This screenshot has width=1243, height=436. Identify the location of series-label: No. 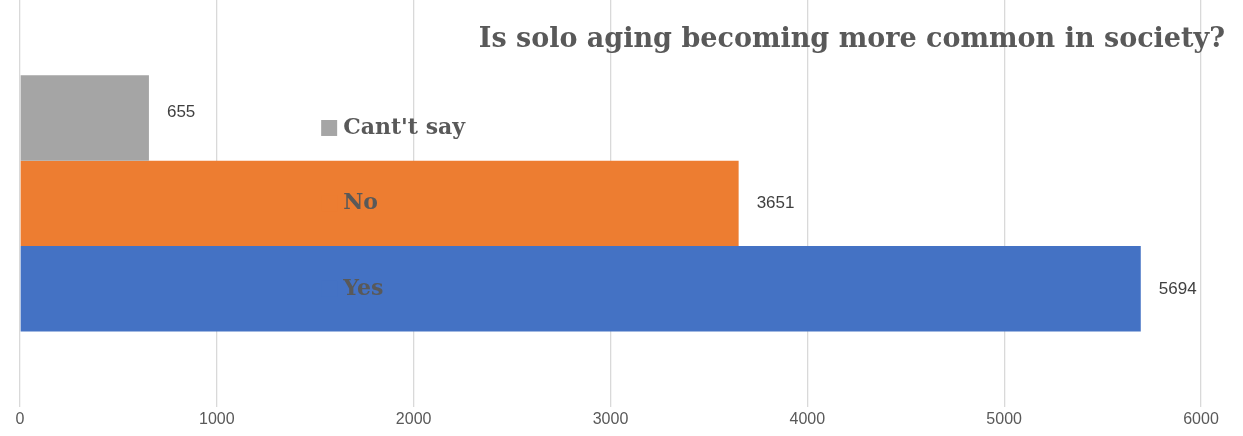
(360, 201).